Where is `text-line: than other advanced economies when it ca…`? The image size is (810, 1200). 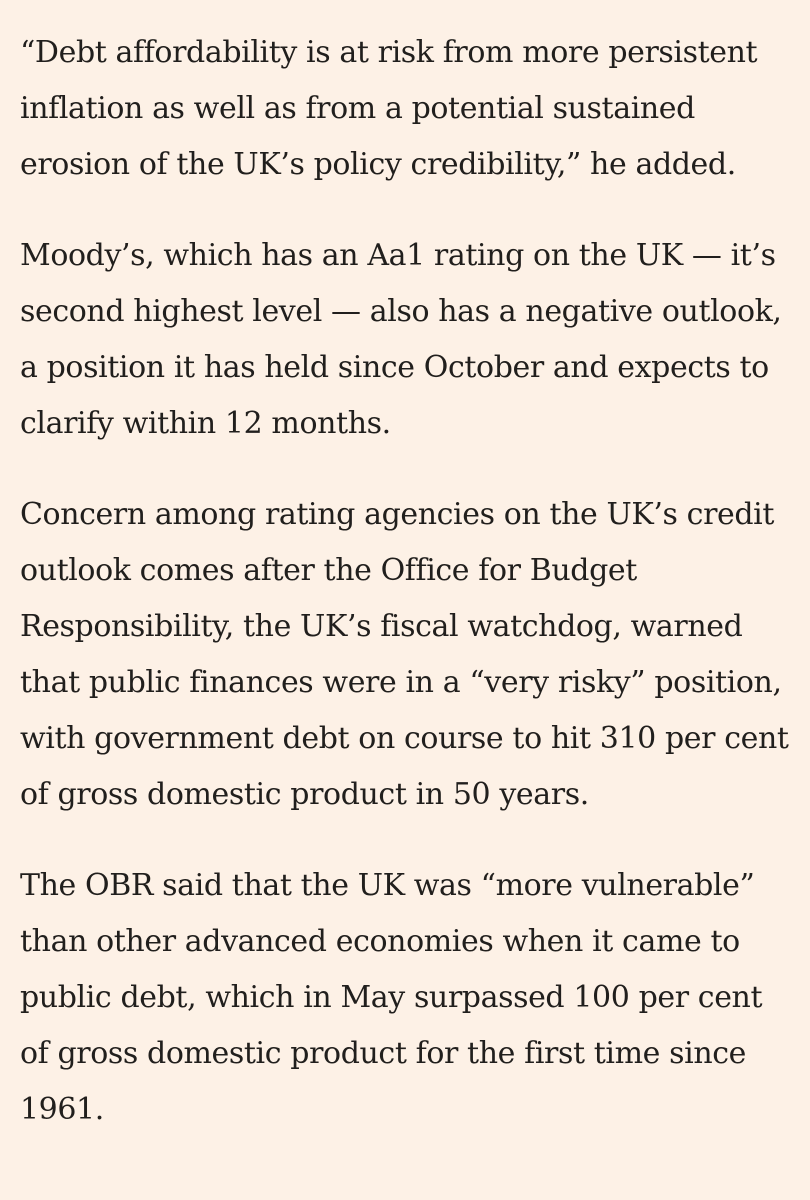
text-line: than other advanced economies when it ca… is located at coordinates (380, 941).